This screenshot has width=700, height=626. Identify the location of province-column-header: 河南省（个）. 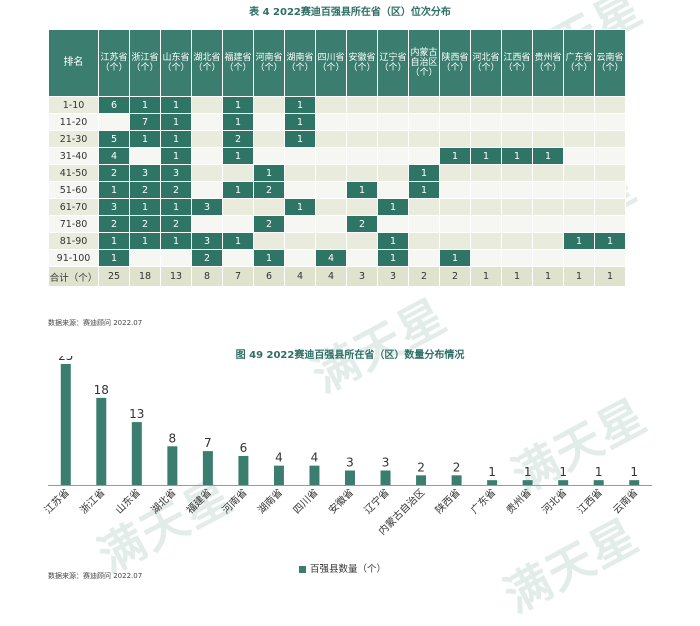
(269, 63).